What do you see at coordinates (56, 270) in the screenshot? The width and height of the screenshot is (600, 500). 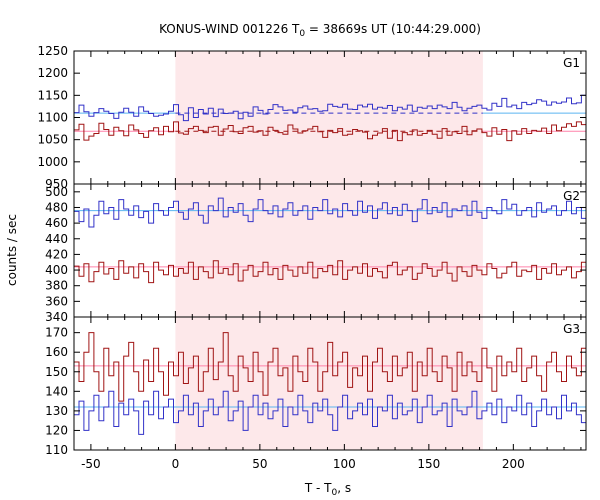 I see `y-tick-label: 400` at bounding box center [56, 270].